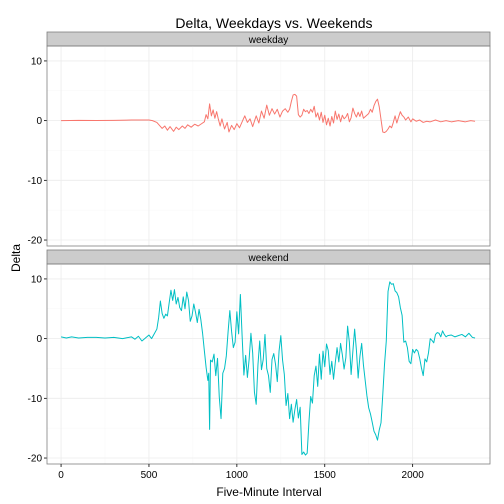 The image size is (504, 504). What do you see at coordinates (325, 475) in the screenshot?
I see `x-tick-label: 1500` at bounding box center [325, 475].